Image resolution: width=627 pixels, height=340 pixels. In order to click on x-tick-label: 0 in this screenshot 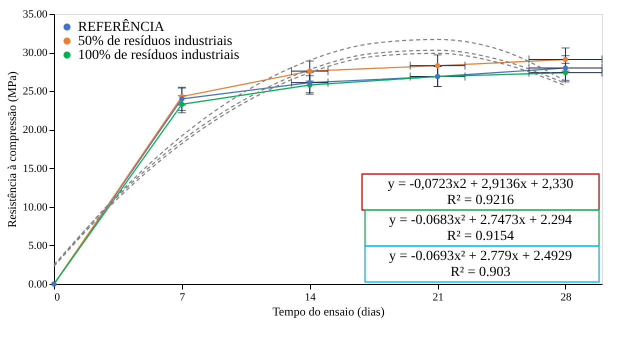, I will do `click(57, 298)`.